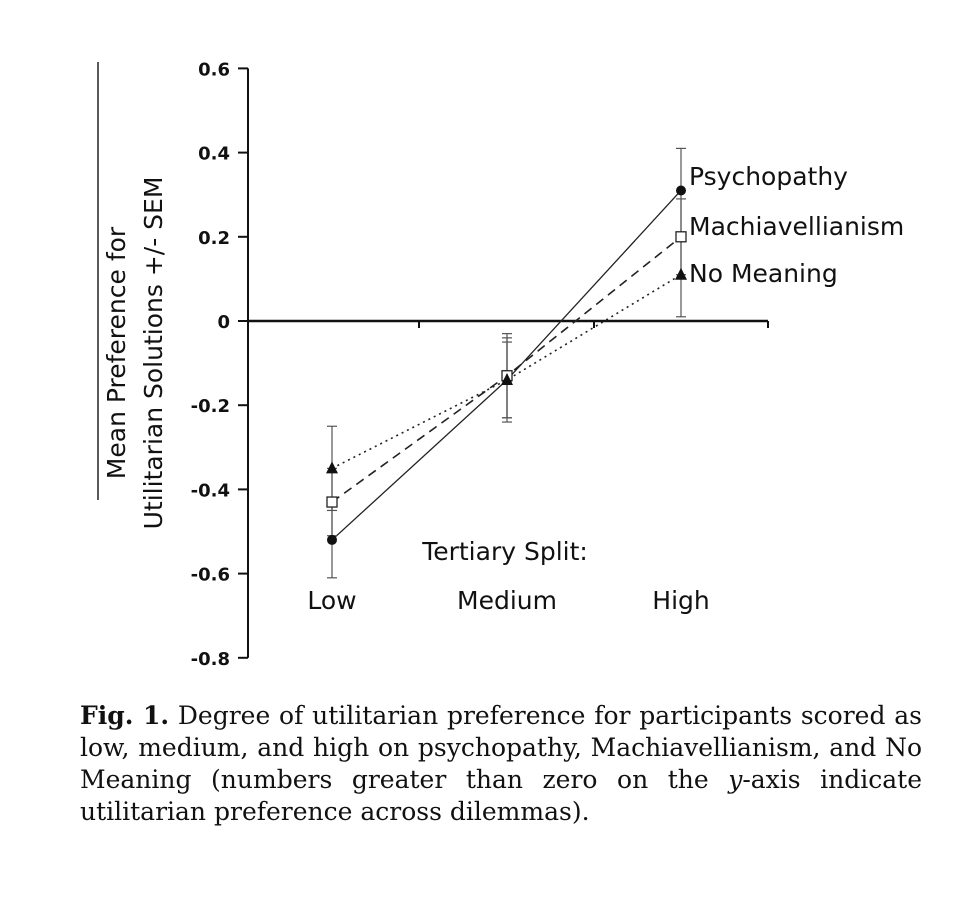 The height and width of the screenshot is (910, 976). Describe the element at coordinates (508, 323) in the screenshot. I see `x-axis` at that location.